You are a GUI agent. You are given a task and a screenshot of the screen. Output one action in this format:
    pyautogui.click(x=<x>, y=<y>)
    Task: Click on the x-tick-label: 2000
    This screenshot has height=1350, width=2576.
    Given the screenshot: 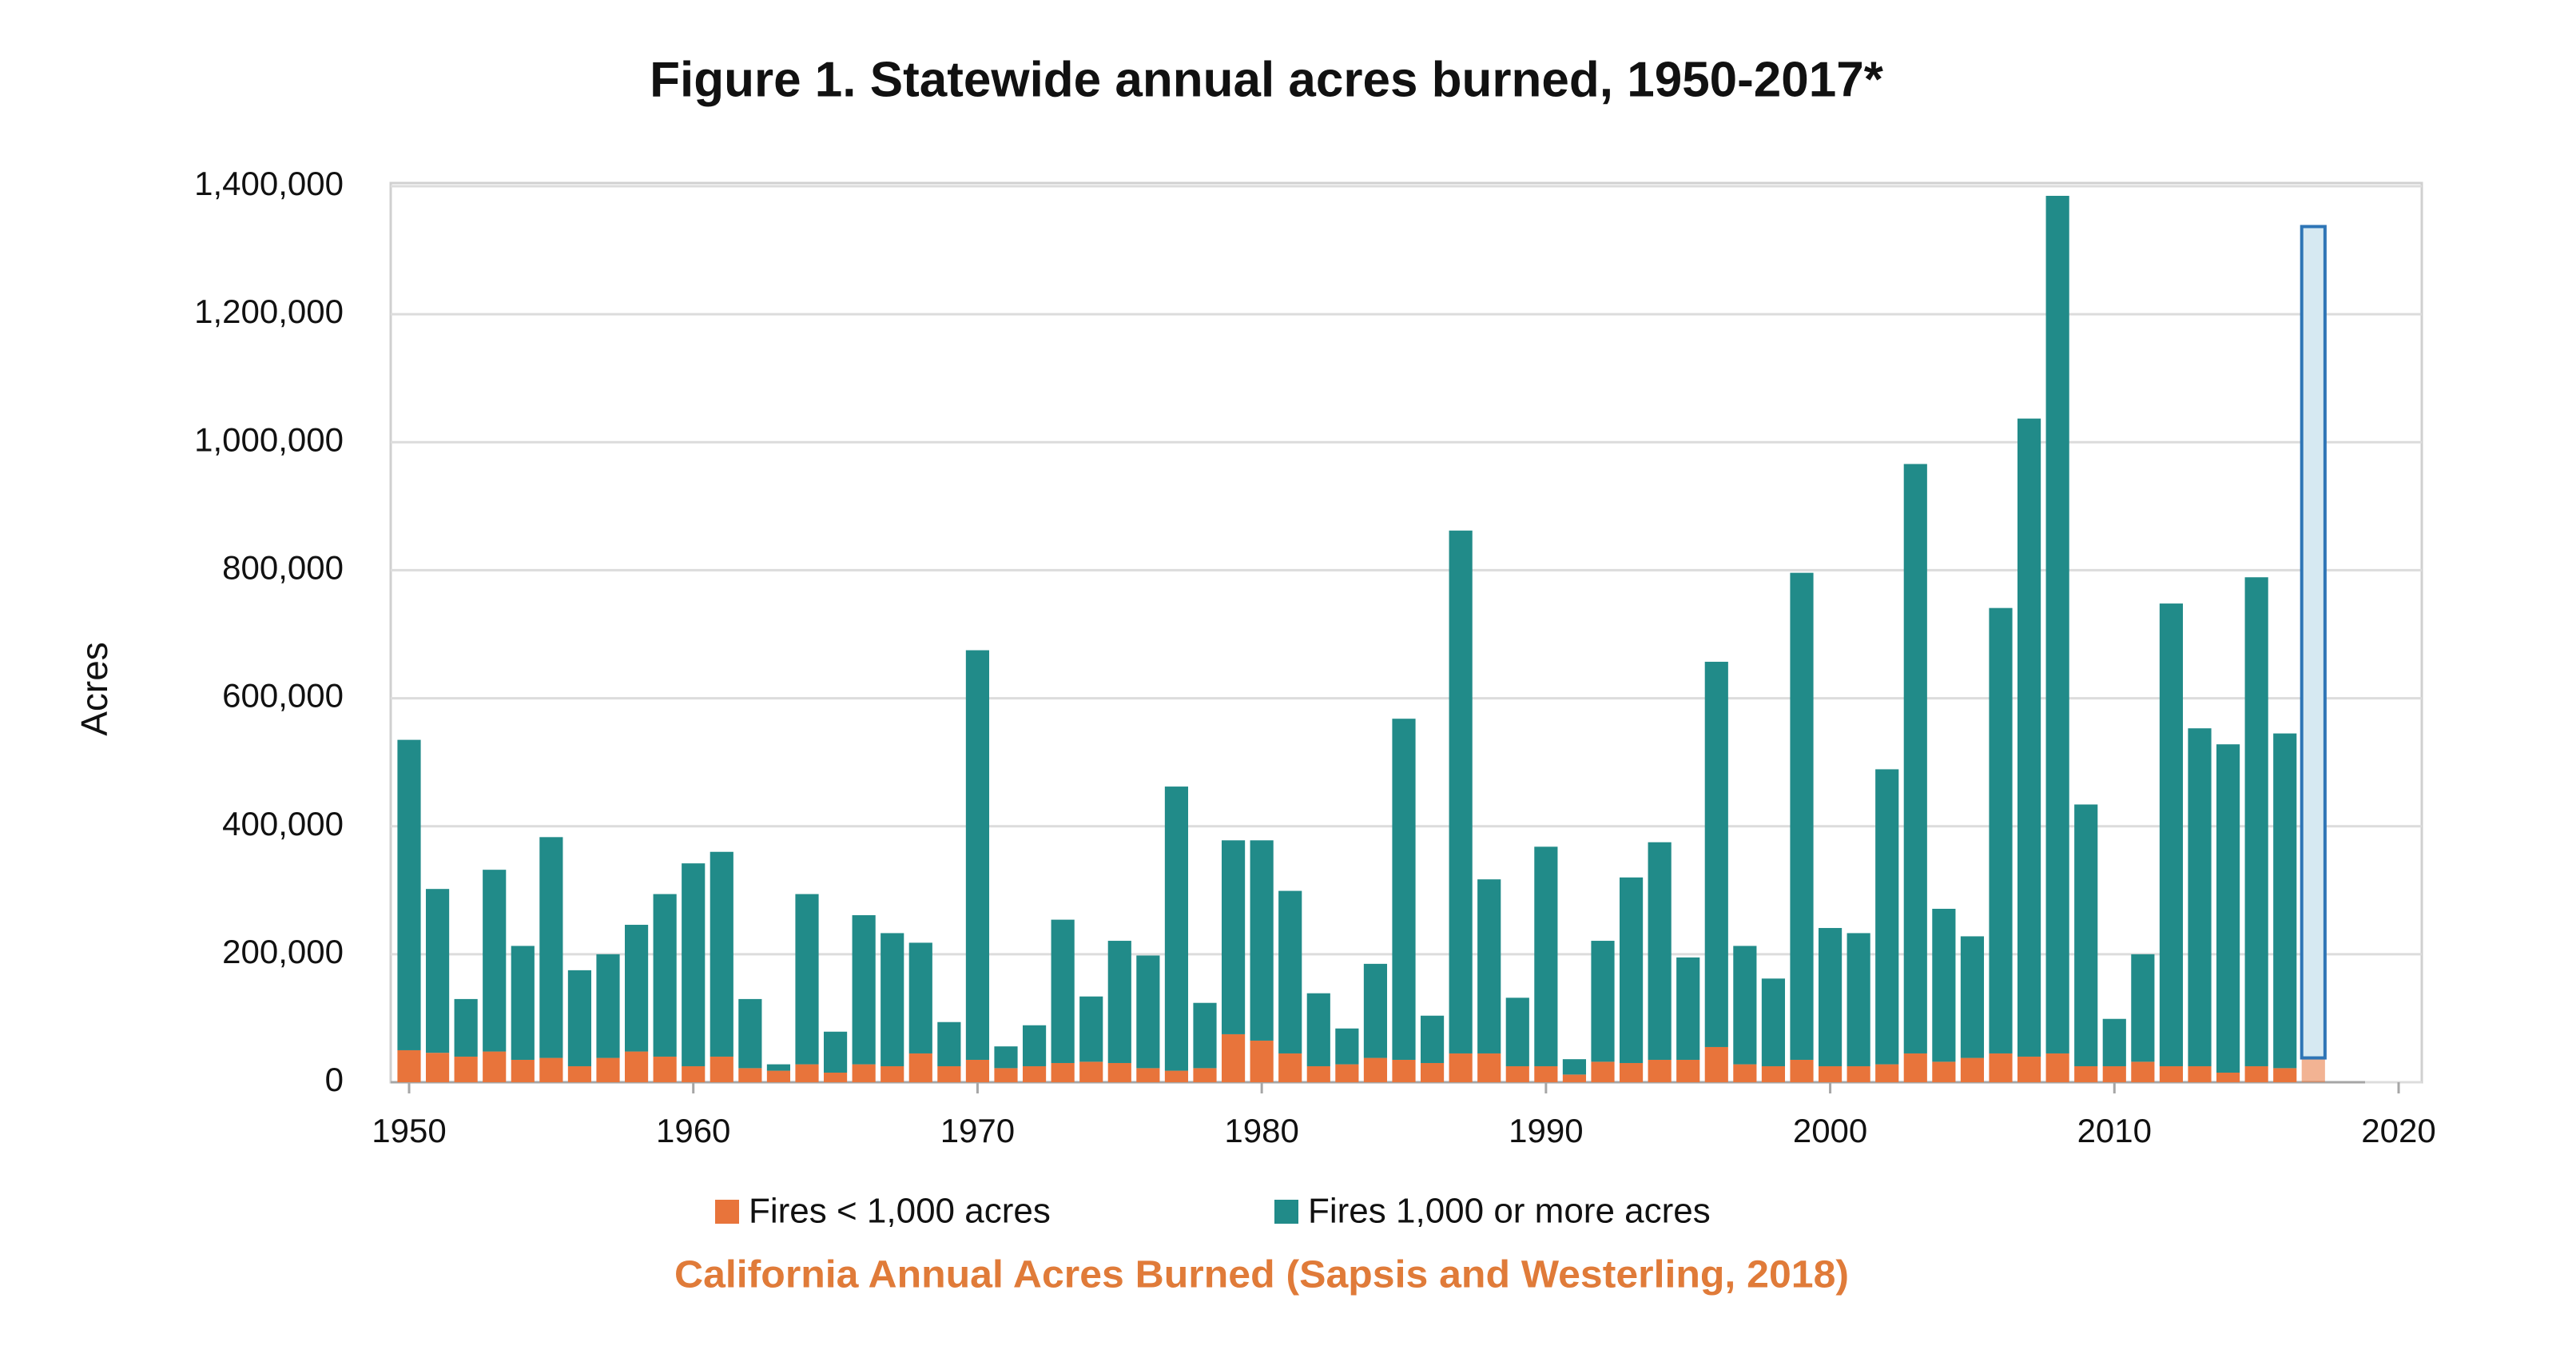 What is the action you would take?
    pyautogui.click(x=1830, y=1130)
    